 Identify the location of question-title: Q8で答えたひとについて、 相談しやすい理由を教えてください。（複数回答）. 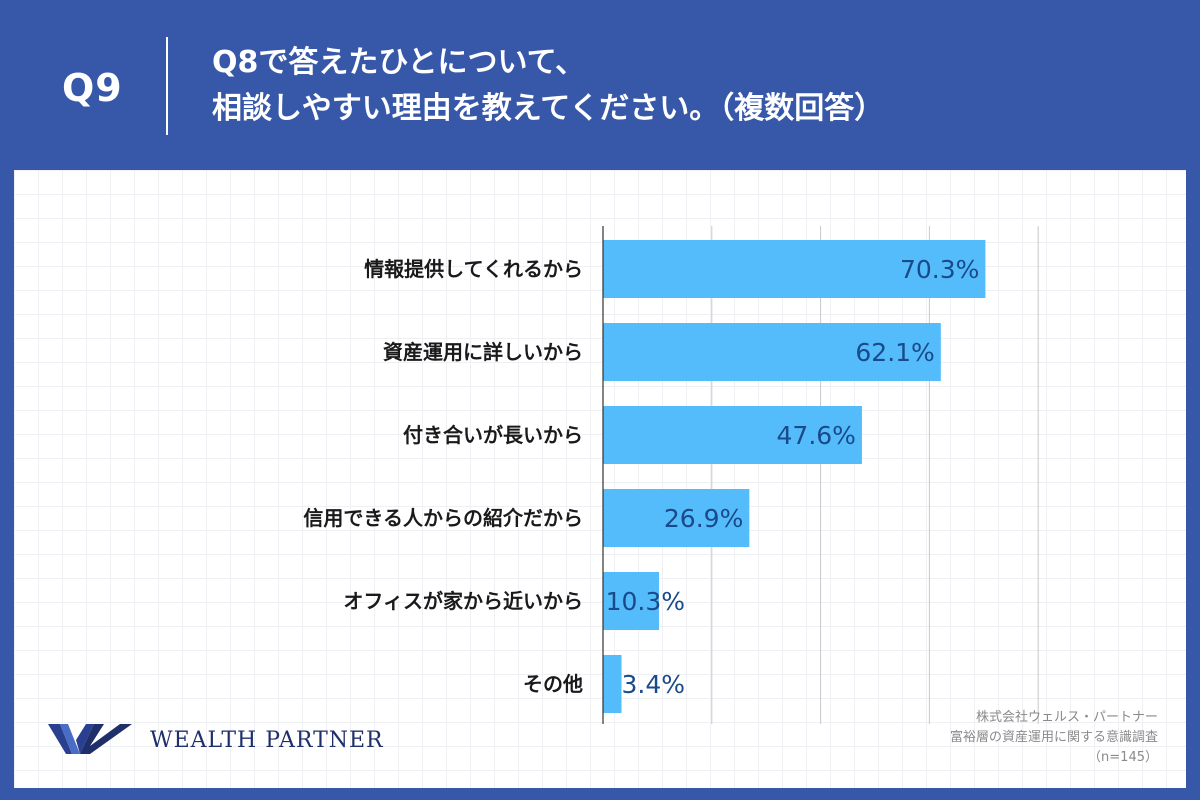
(548, 86).